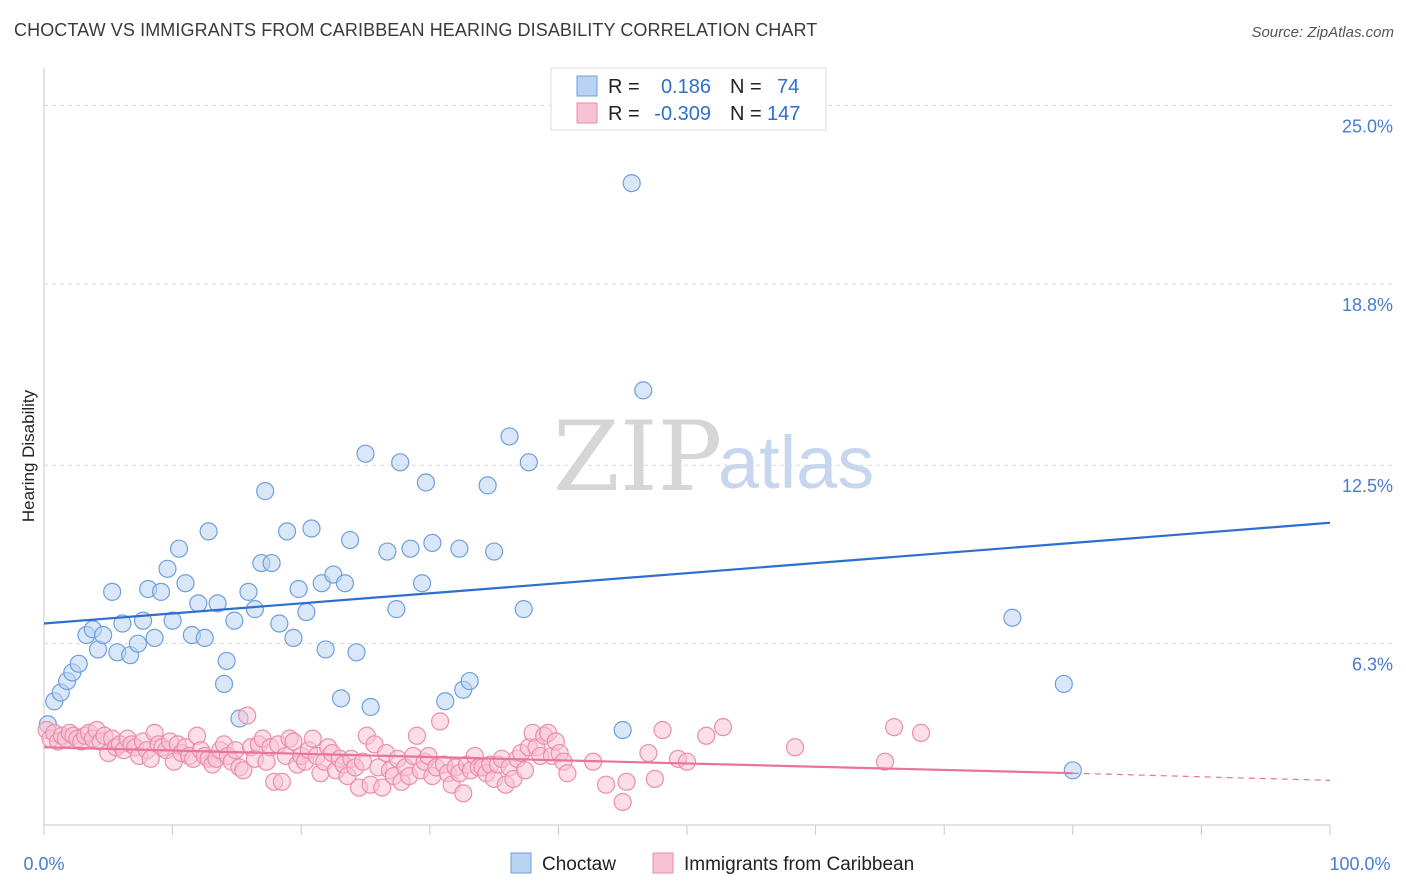 The image size is (1406, 892). What do you see at coordinates (28, 455) in the screenshot?
I see `y-axis-title: Hearing Disability` at bounding box center [28, 455].